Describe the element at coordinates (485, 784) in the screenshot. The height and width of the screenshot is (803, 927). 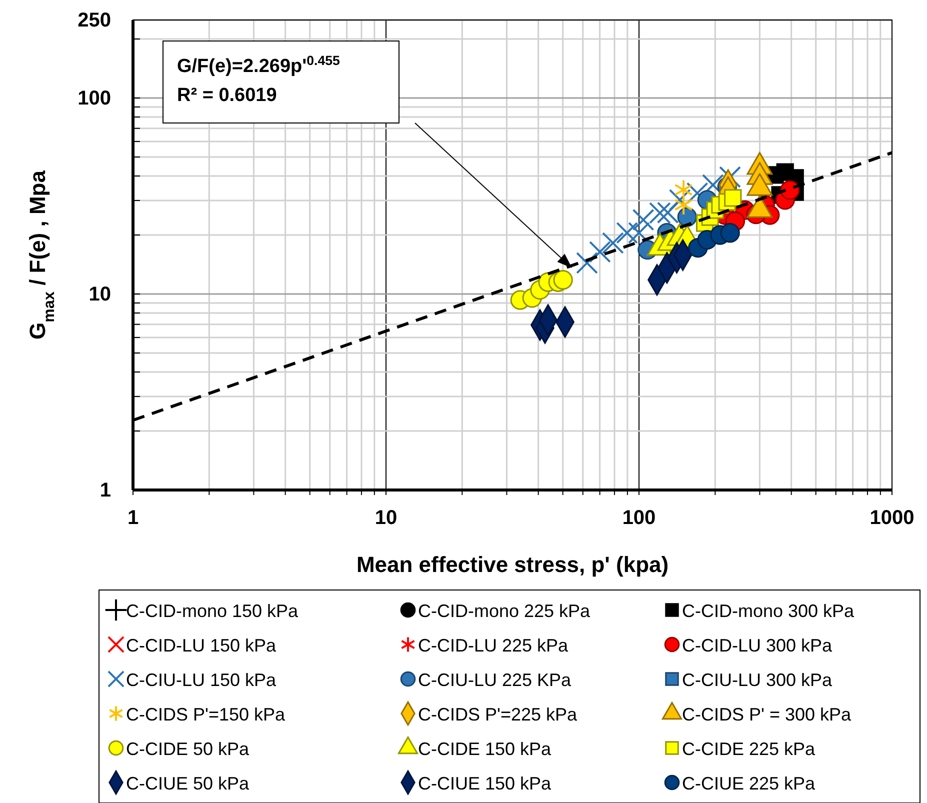
I see `legend-label: C-CIUE 150 kPa` at that location.